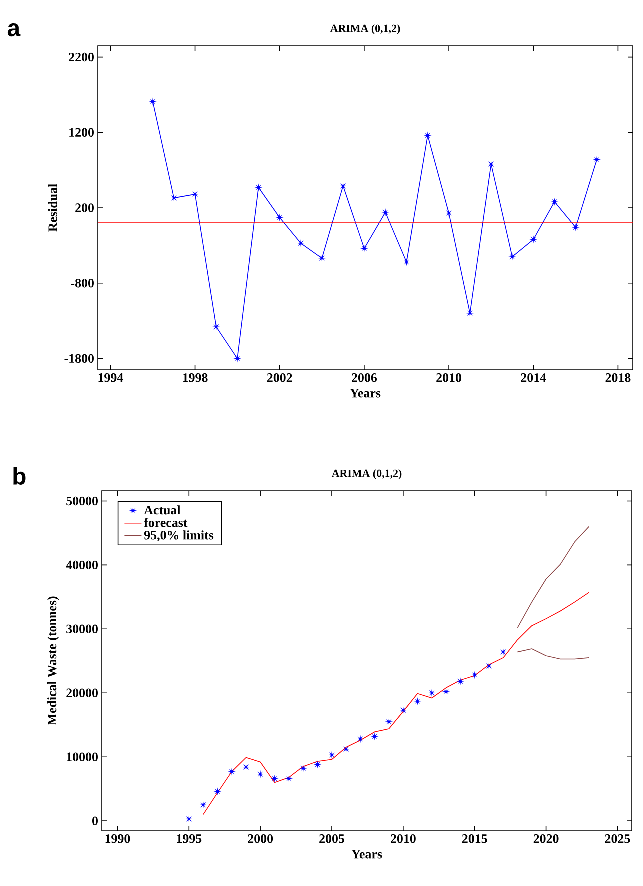 Image resolution: width=643 pixels, height=886 pixels. I want to click on text: b, so click(20, 476).